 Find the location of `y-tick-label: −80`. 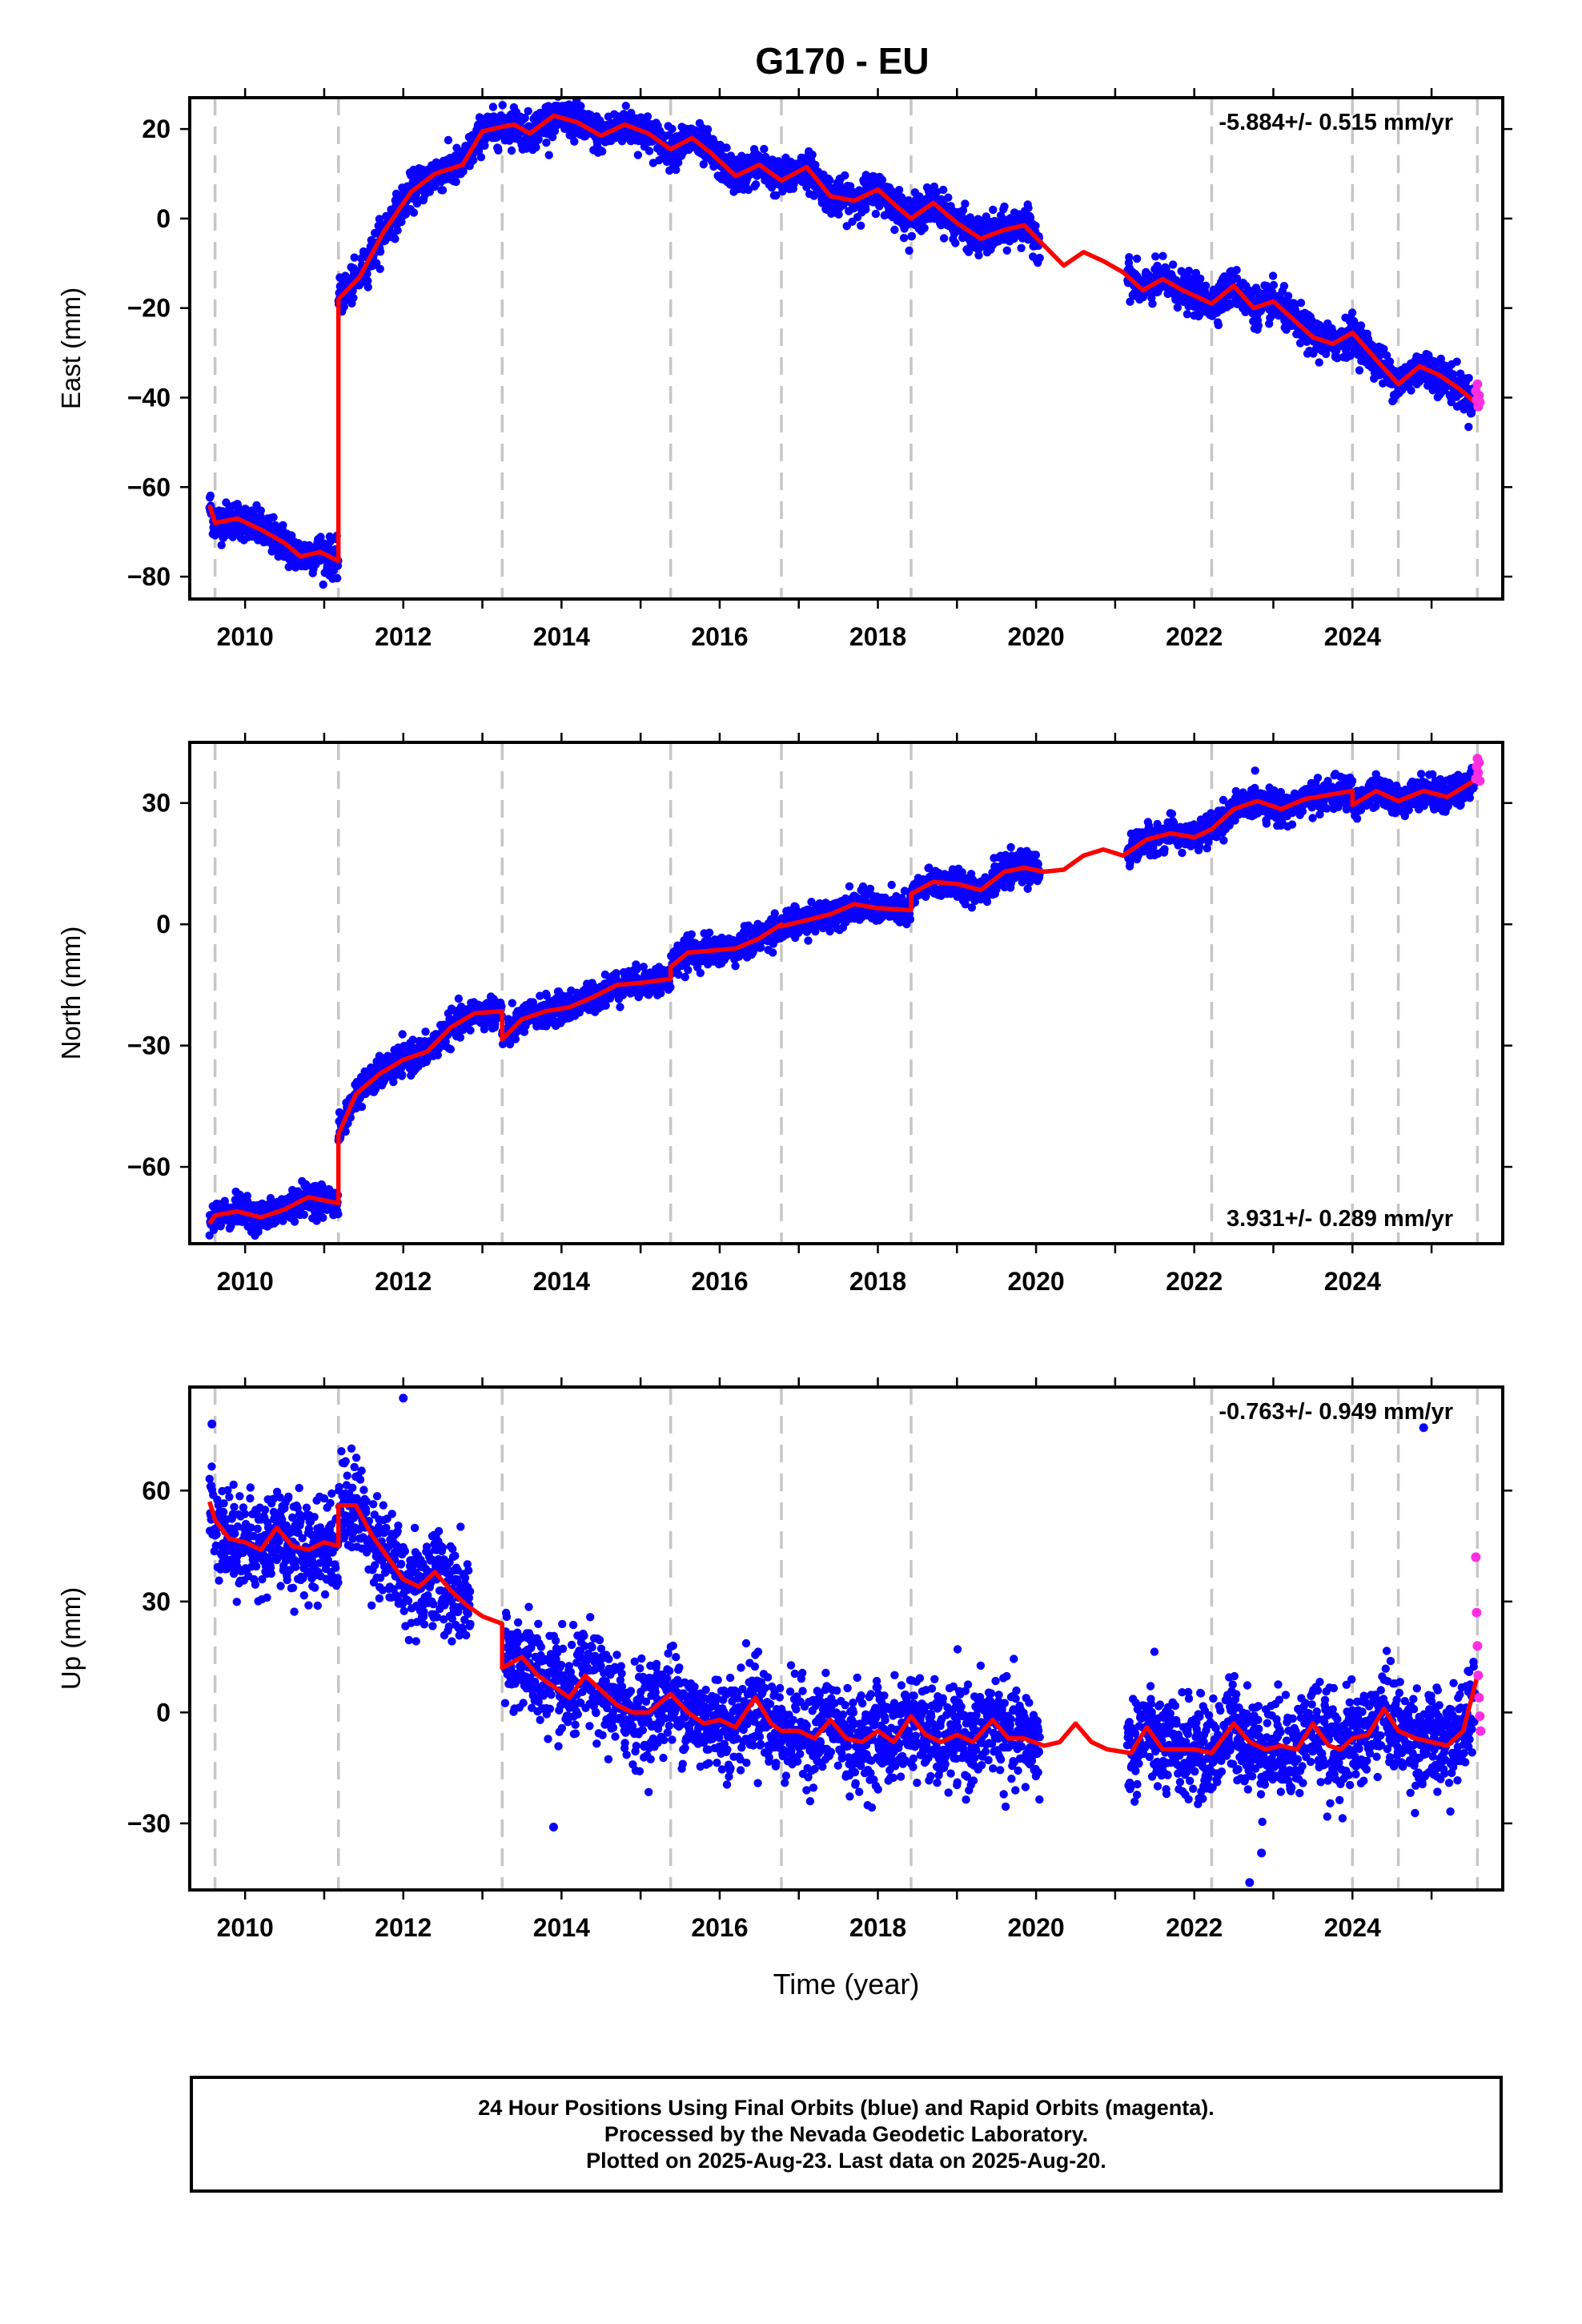

y-tick-label: −80 is located at coordinates (149, 576).